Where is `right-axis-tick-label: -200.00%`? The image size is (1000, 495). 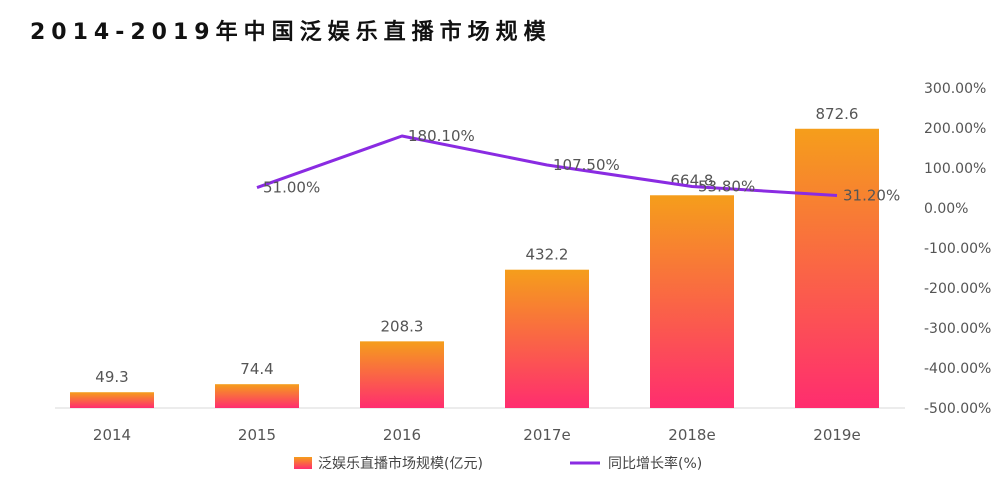
right-axis-tick-label: -200.00% is located at coordinates (957, 289).